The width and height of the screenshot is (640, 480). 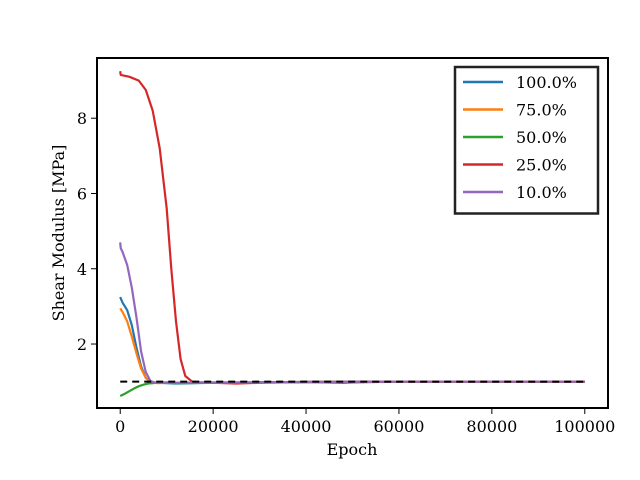 I want to click on x-tick-label: 0, so click(x=120, y=426).